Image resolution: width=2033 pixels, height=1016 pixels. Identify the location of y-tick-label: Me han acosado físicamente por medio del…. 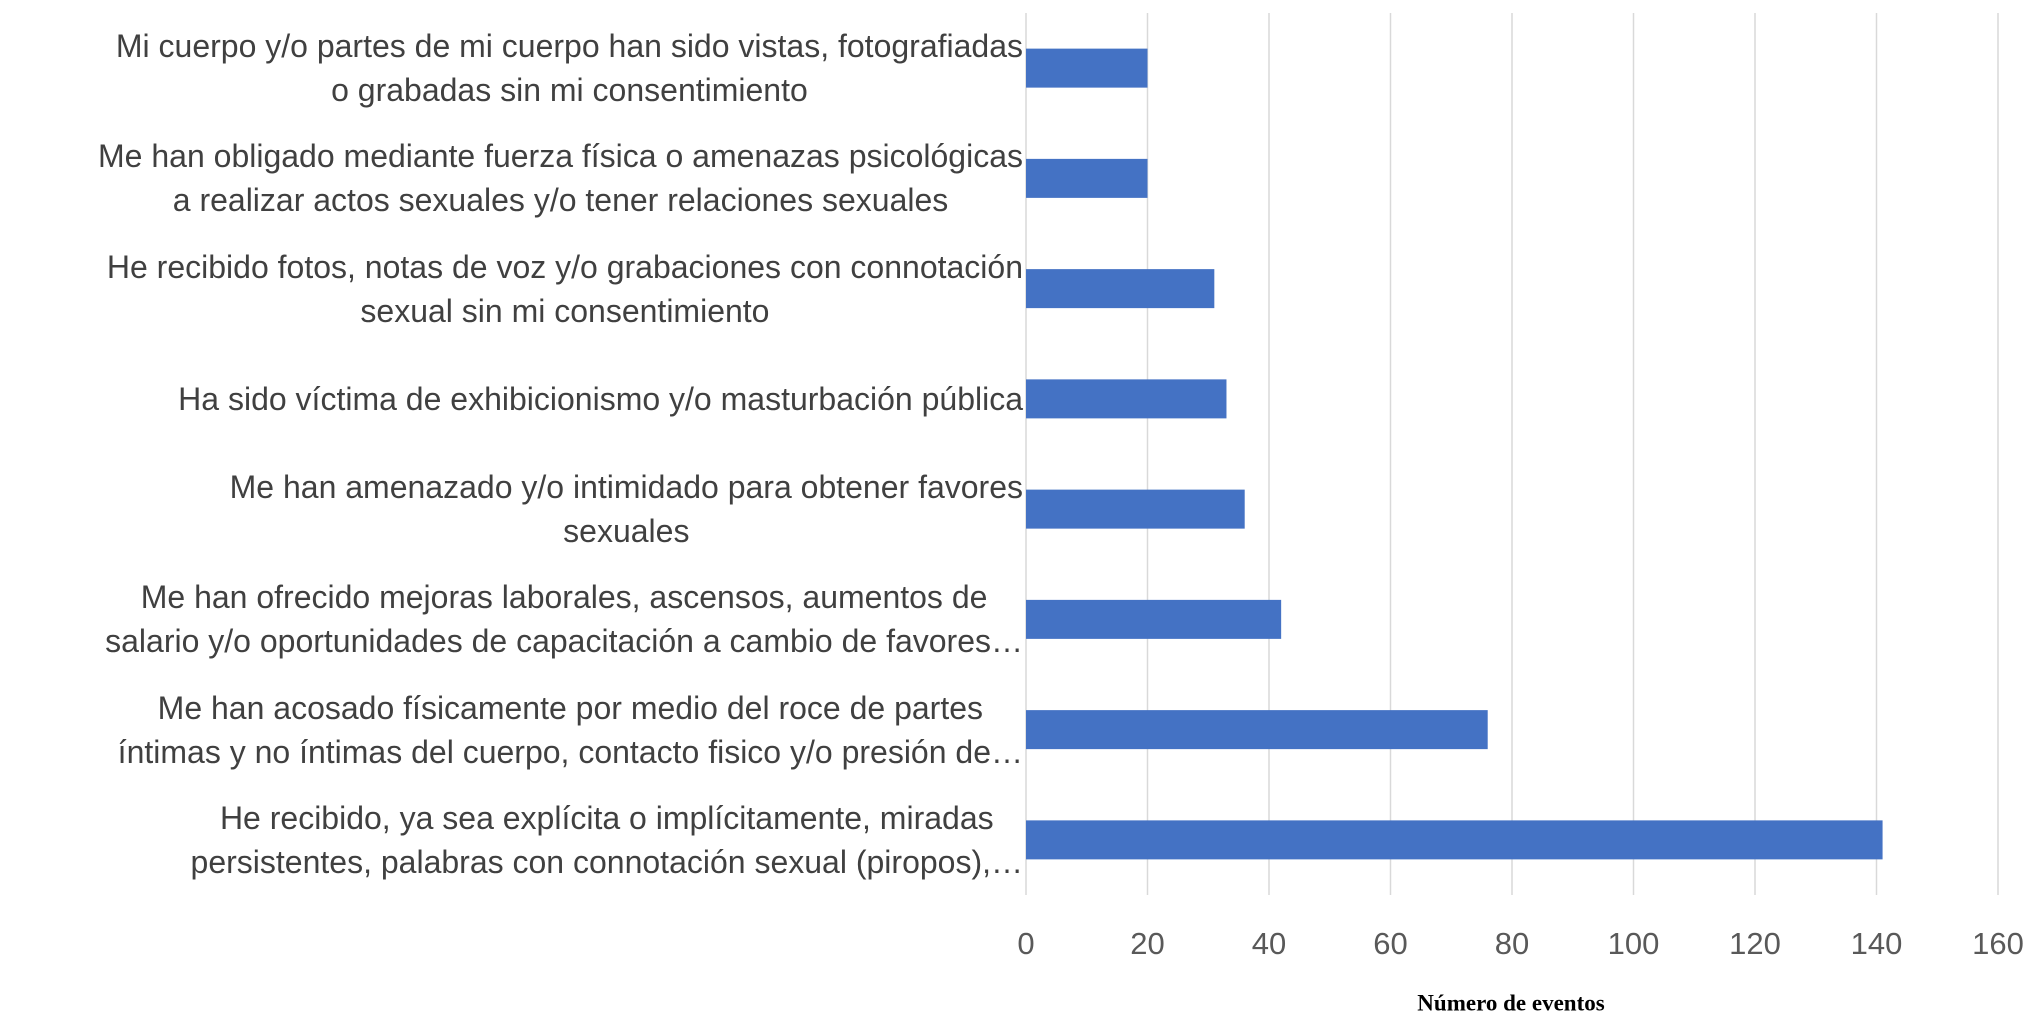
(570, 729).